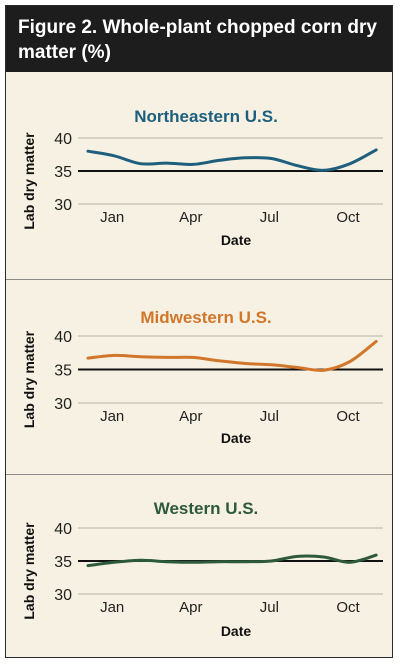  I want to click on chart-title: Northeastern U.S., so click(206, 116).